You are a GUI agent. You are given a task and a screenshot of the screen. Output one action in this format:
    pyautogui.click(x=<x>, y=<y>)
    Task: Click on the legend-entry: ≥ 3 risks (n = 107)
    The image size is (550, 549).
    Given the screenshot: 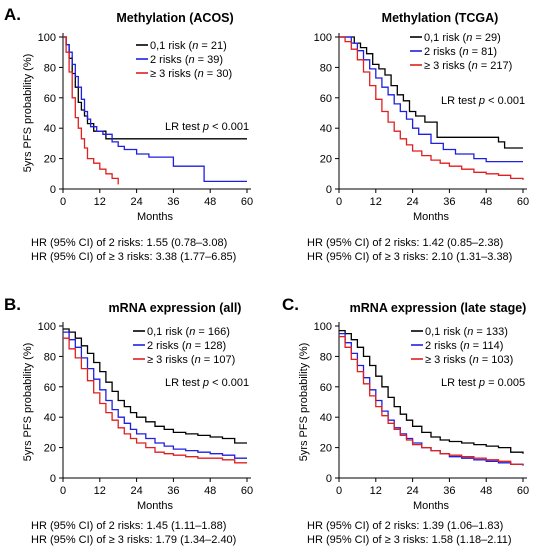 What is the action you would take?
    pyautogui.click(x=191, y=360)
    